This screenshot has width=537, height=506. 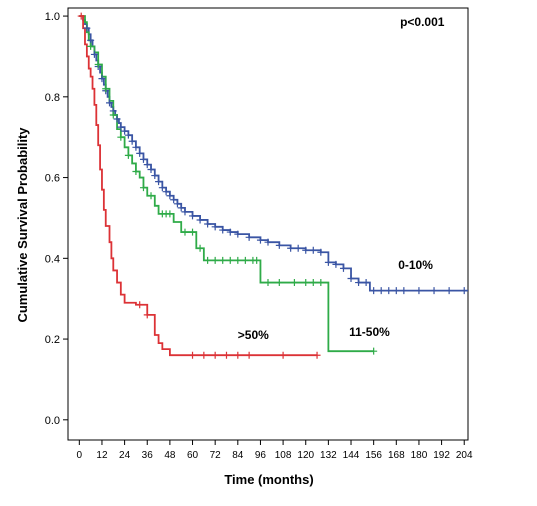 I want to click on x-tick-label: 108, so click(x=283, y=455).